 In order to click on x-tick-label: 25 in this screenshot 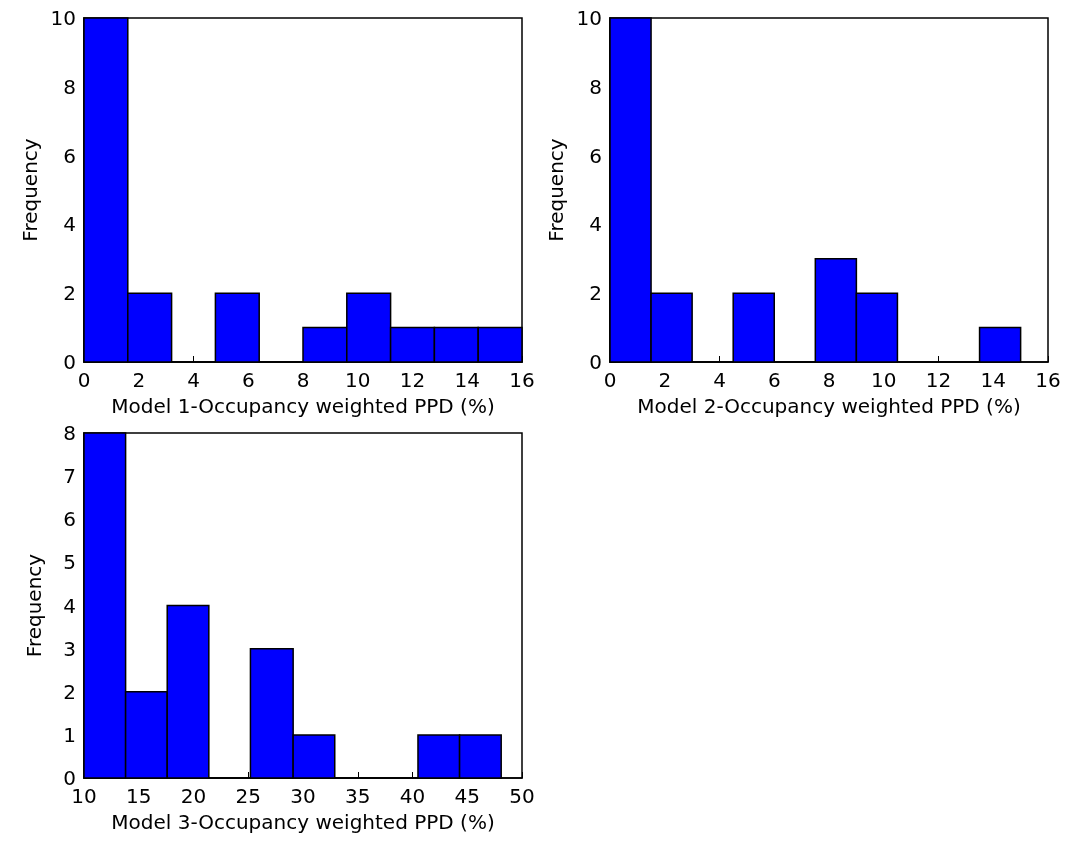, I will do `click(248, 796)`.